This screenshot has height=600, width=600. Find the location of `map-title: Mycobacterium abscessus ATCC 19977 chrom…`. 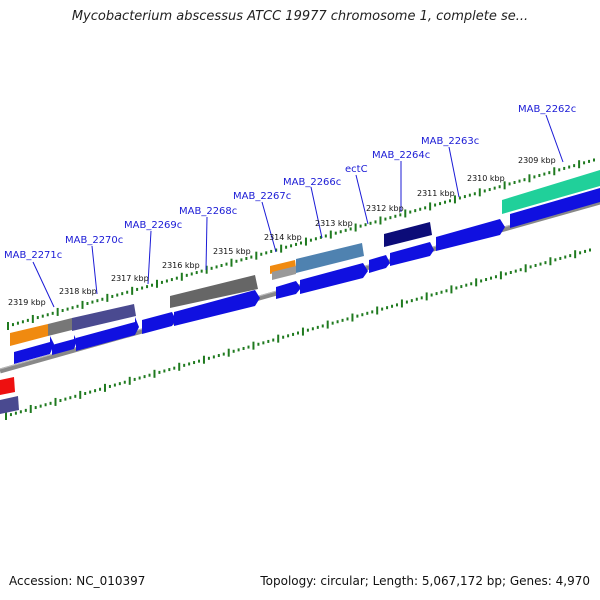

map-title: Mycobacterium abscessus ATCC 19977 chrom… is located at coordinates (300, 16).